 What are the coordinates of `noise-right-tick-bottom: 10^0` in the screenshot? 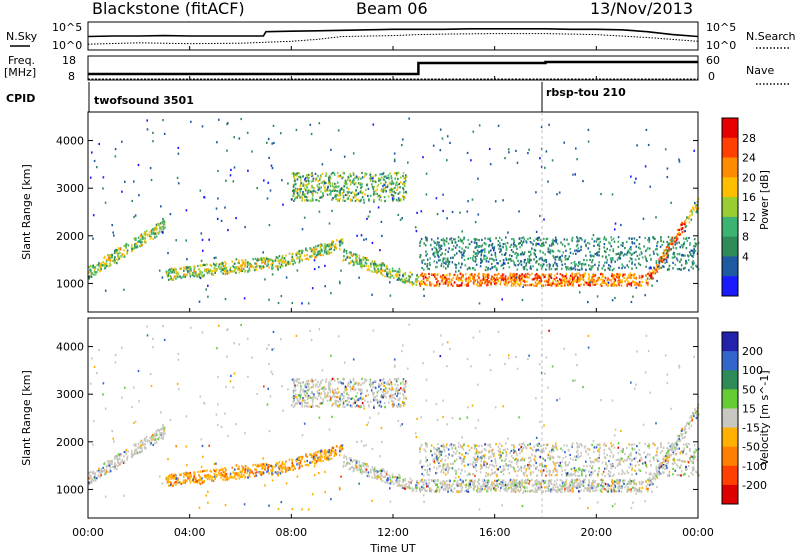 It's located at (721, 45).